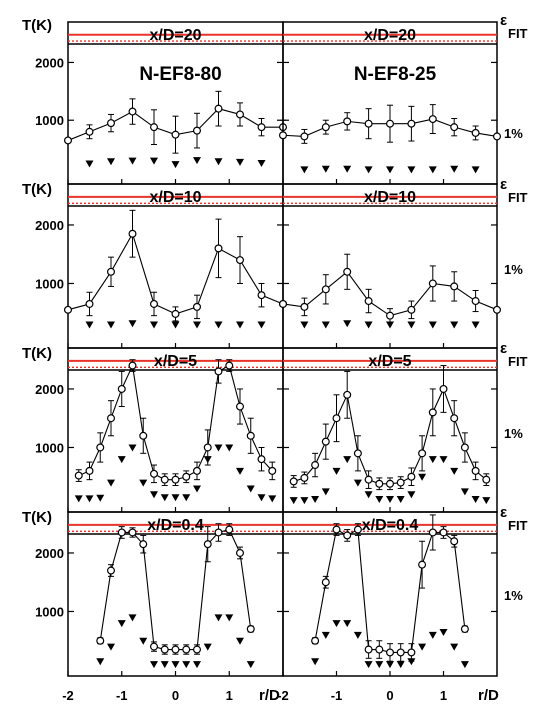 The image size is (550, 717). What do you see at coordinates (229, 695) in the screenshot?
I see `x-tick-label: 1` at bounding box center [229, 695].